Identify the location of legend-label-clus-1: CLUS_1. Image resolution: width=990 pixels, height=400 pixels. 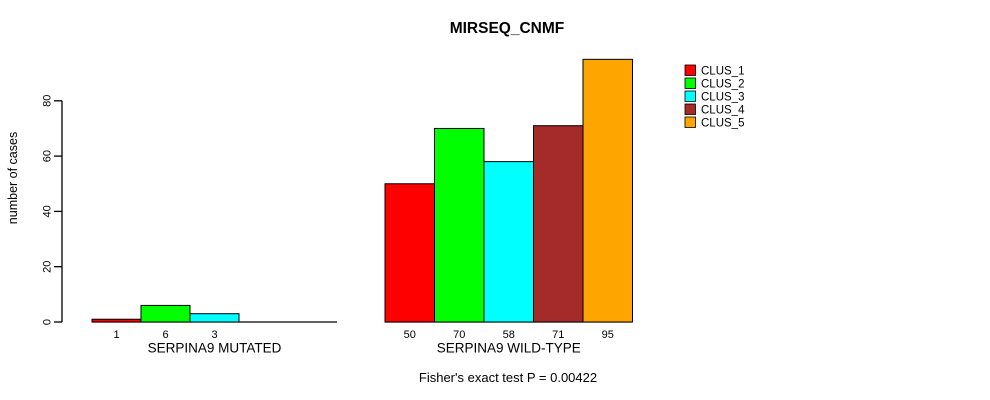
(722, 72).